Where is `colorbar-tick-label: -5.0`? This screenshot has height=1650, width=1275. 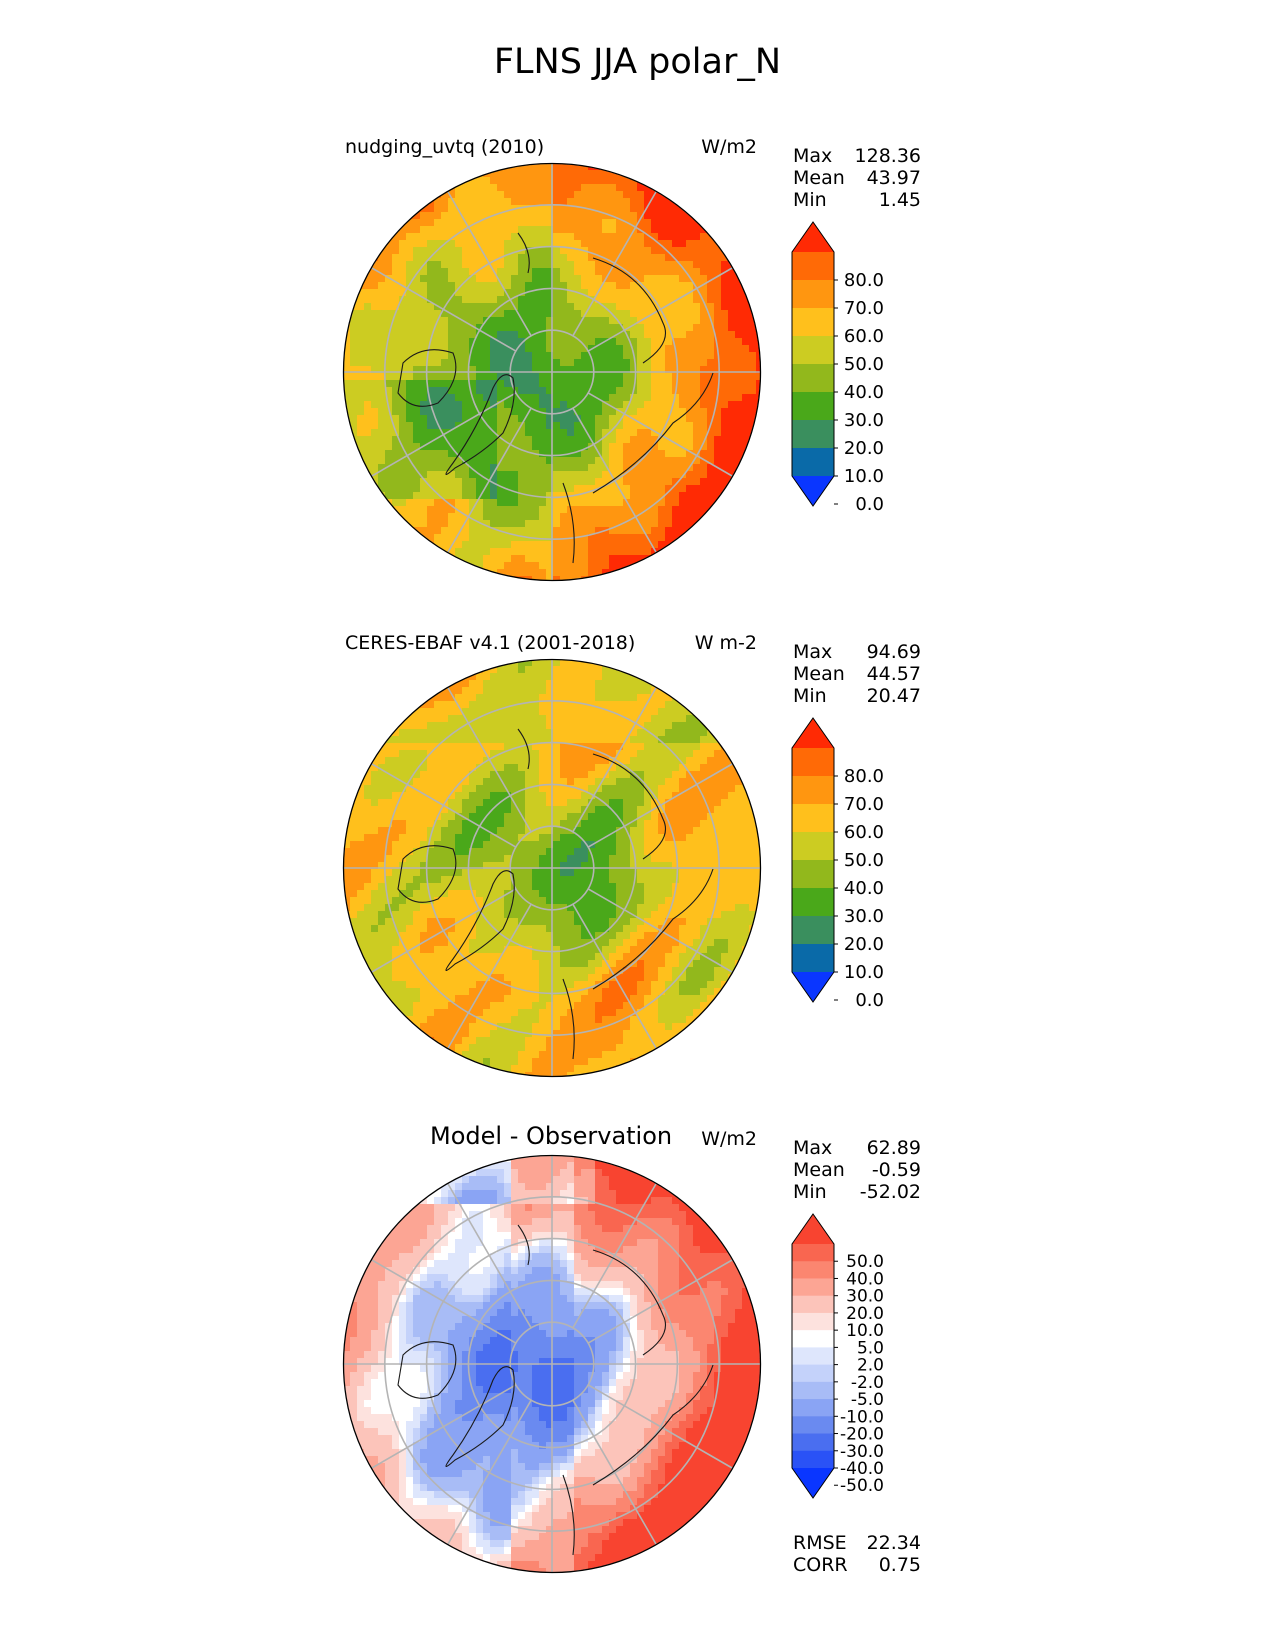
colorbar-tick-label: -5.0 is located at coordinates (867, 1400).